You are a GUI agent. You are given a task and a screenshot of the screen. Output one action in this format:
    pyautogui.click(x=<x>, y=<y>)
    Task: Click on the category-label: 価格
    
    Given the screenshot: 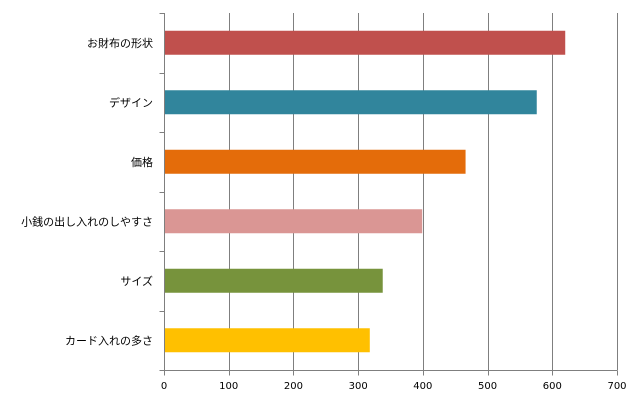 What is the action you would take?
    pyautogui.click(x=142, y=162)
    